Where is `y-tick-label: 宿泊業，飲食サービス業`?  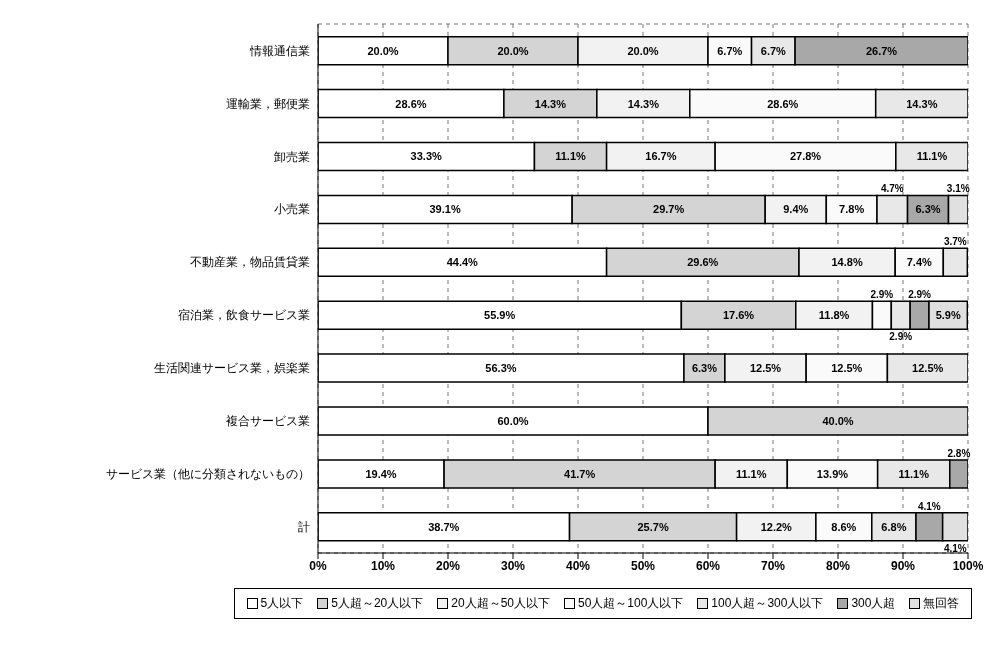
y-tick-label: 宿泊業，飲食サービス業 is located at coordinates (244, 315).